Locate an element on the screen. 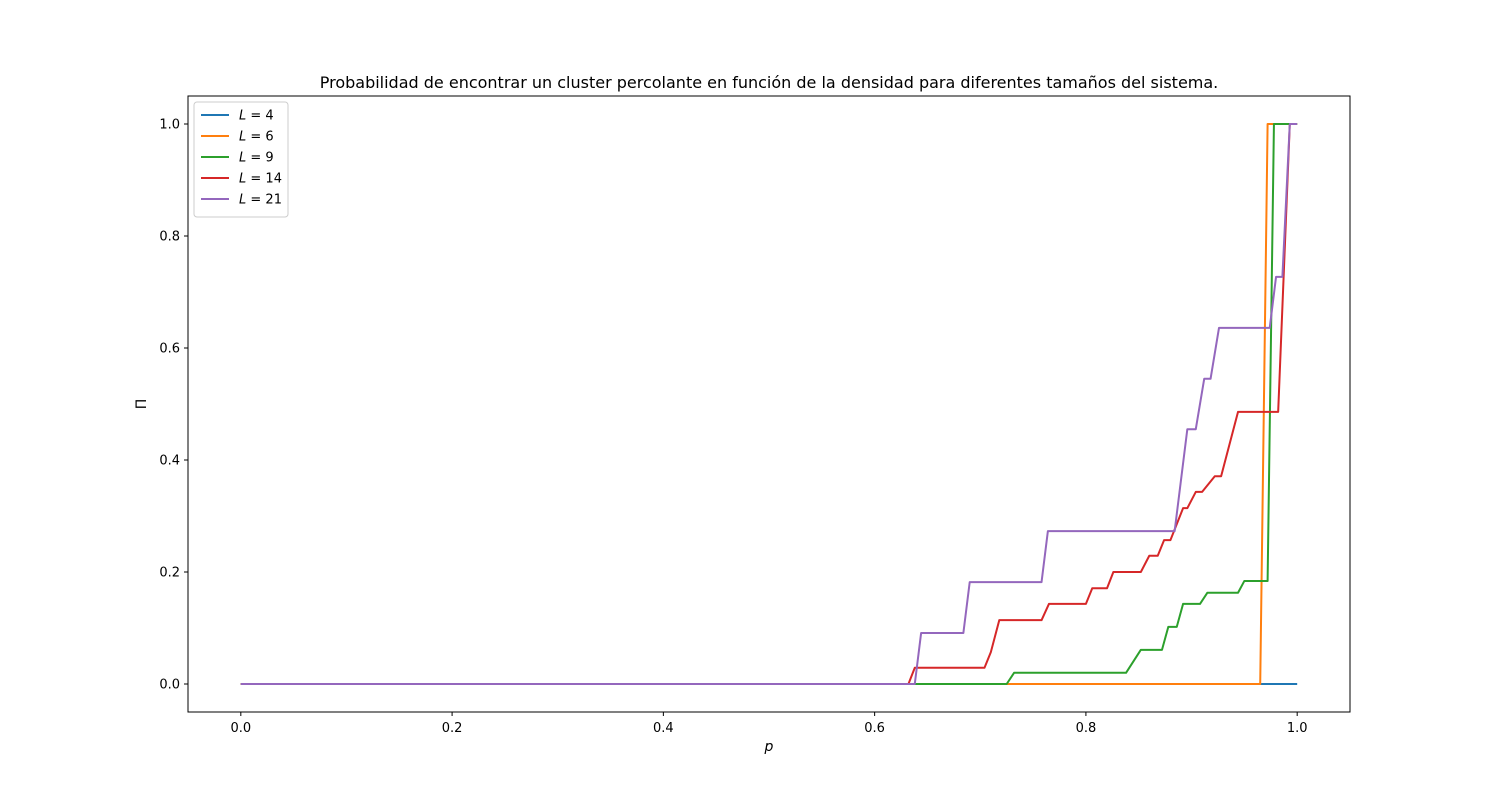 This screenshot has width=1500, height=800. legend-value: 9 is located at coordinates (269, 158).